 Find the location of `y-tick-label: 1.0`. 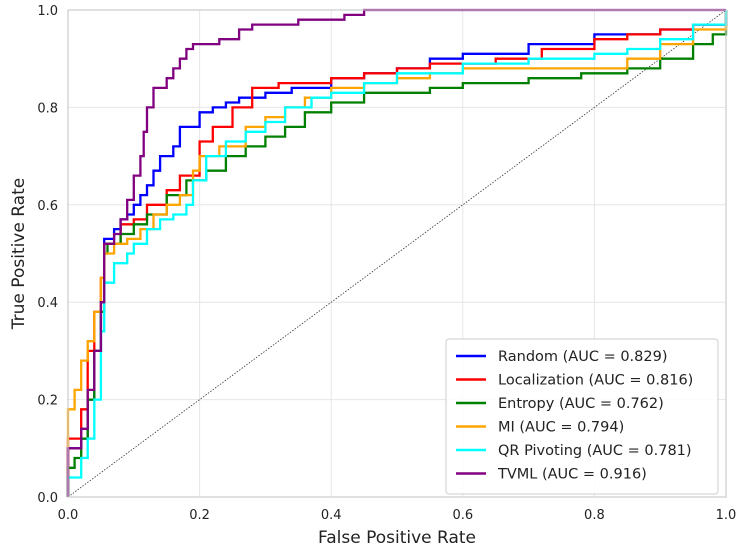

y-tick-label: 1.0 is located at coordinates (47, 11).